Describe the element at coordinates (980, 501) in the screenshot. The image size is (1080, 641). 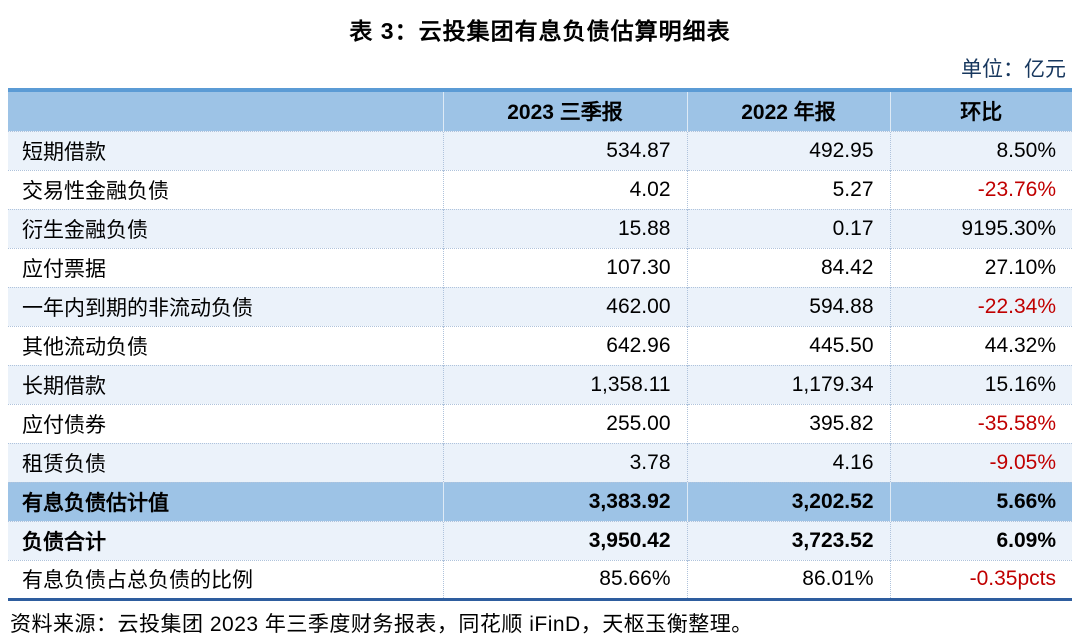
I see `value-qoq: 5.66%` at that location.